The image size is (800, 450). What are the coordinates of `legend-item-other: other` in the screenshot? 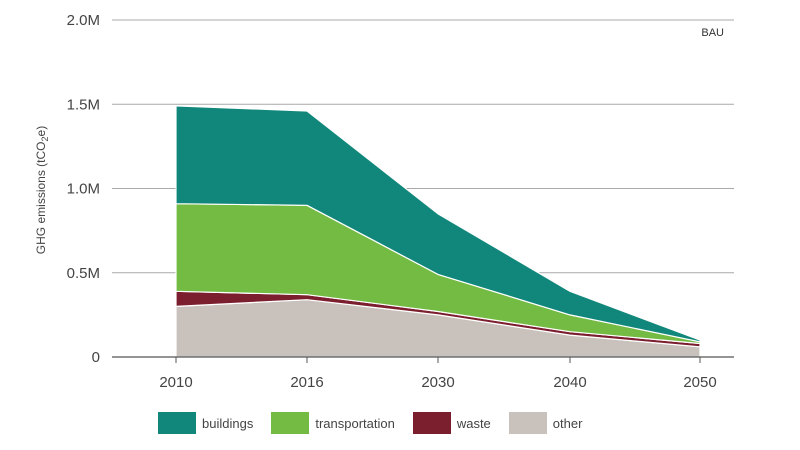 It's located at (545, 423).